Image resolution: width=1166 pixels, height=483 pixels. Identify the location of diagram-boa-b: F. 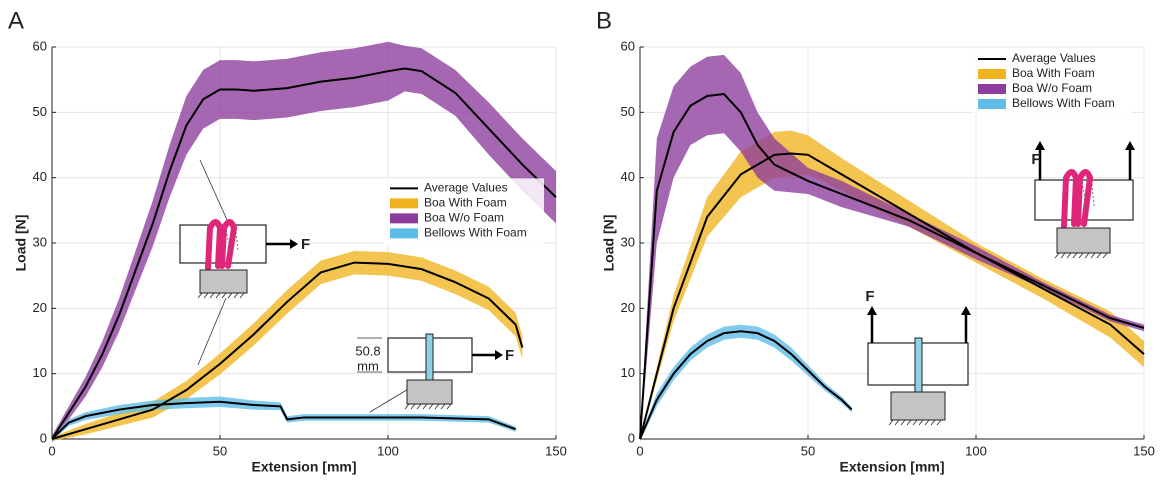
(1083, 200).